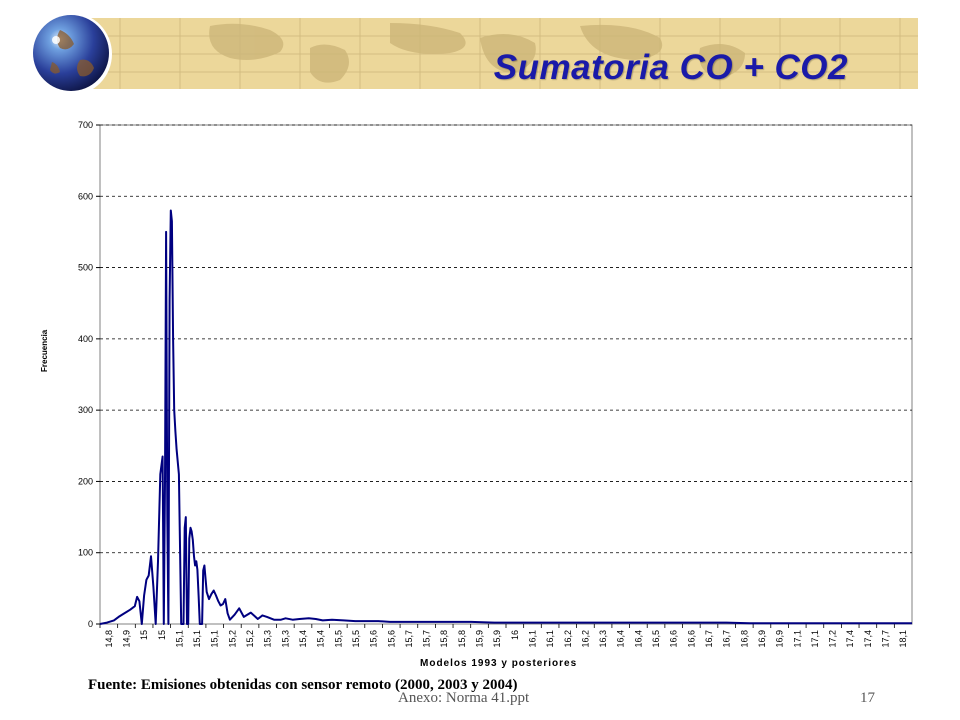  What do you see at coordinates (72, 53) in the screenshot?
I see `globe-logo` at bounding box center [72, 53].